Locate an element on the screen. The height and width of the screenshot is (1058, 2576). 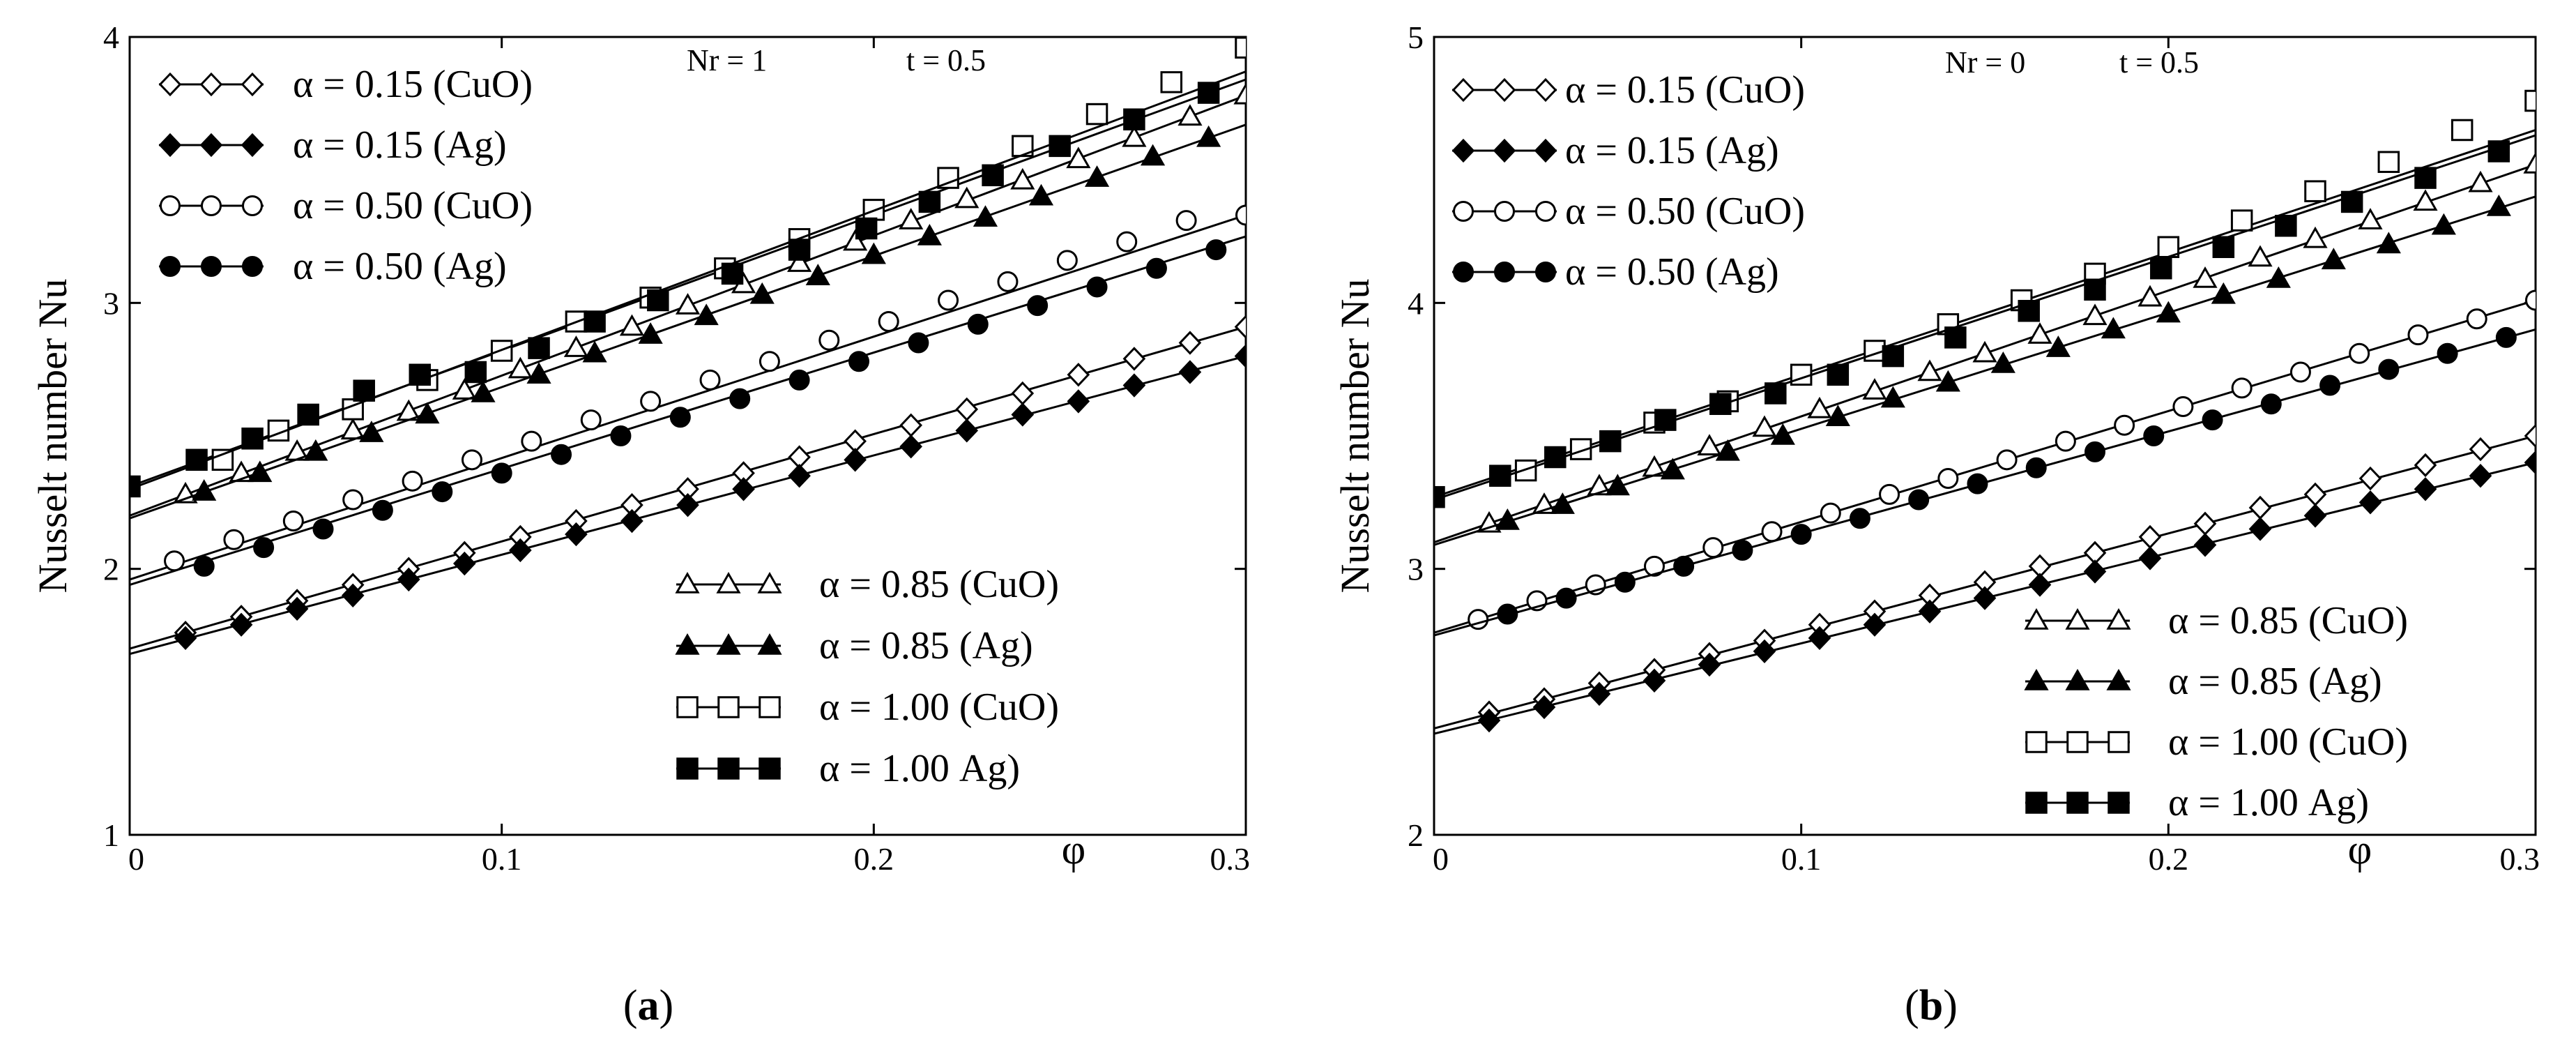
x-axis-title: φ is located at coordinates (1074, 849).